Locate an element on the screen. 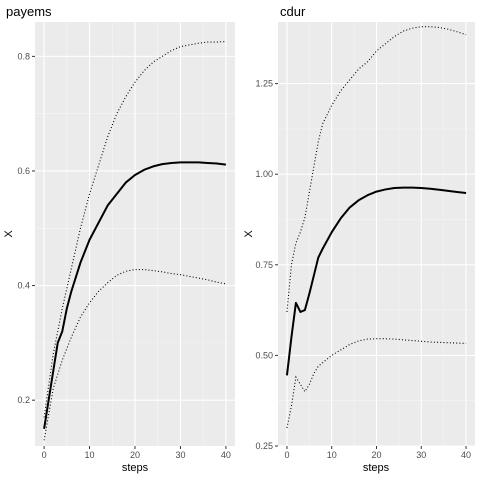 This screenshot has height=480, width=480. panel-title: payems is located at coordinates (29, 11).